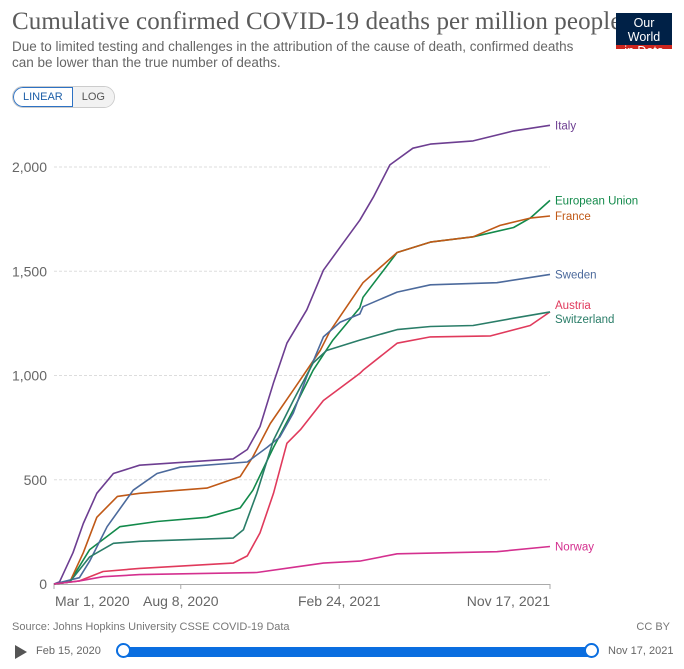 The height and width of the screenshot is (669, 684). Describe the element at coordinates (358, 652) in the screenshot. I see `timeline-range` at that location.